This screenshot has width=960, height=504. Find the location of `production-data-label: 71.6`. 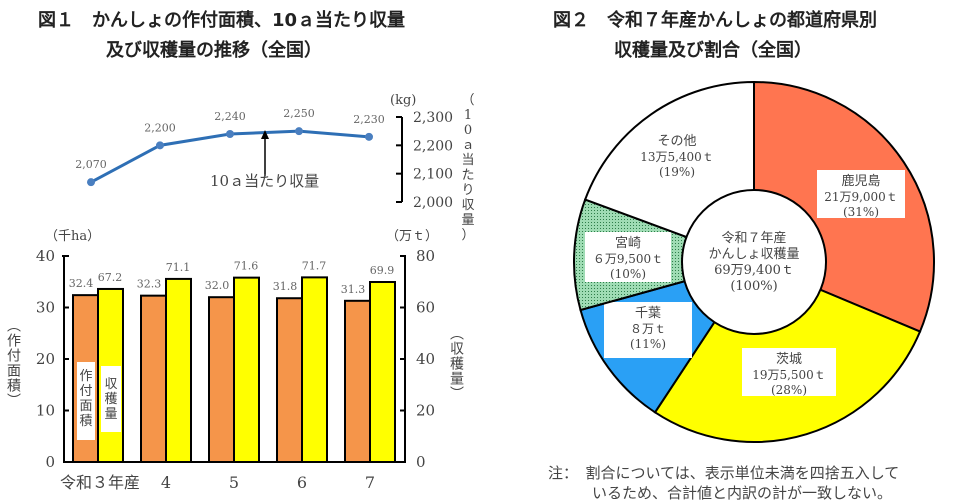

production-data-label: 71.6 is located at coordinates (246, 266).